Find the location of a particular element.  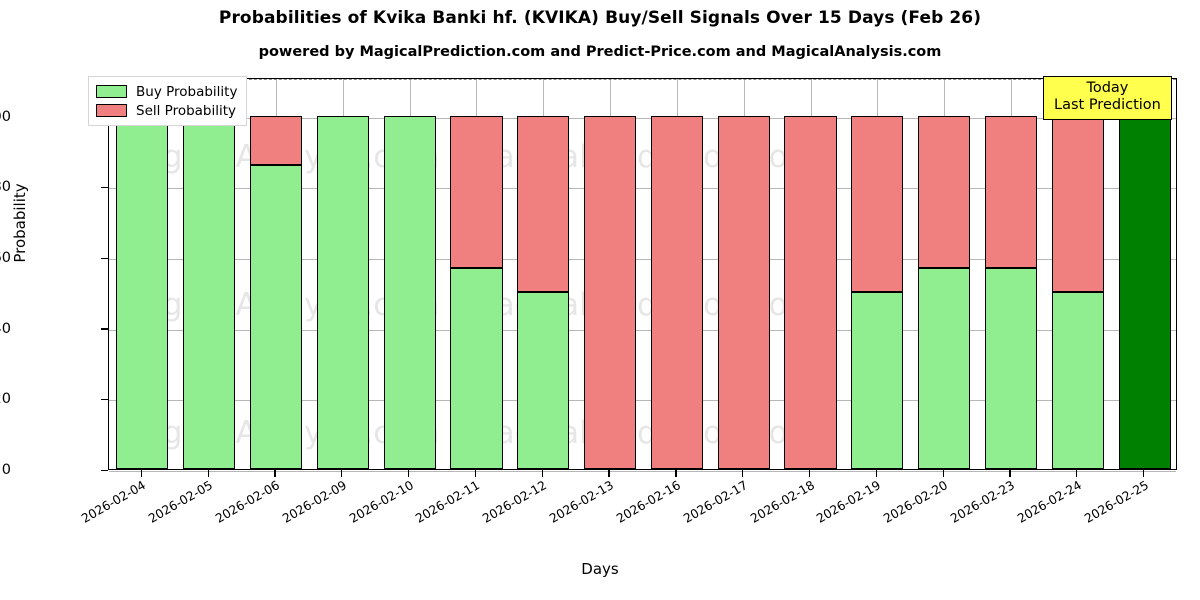

y-axis-label: Probability is located at coordinates (20, 223).